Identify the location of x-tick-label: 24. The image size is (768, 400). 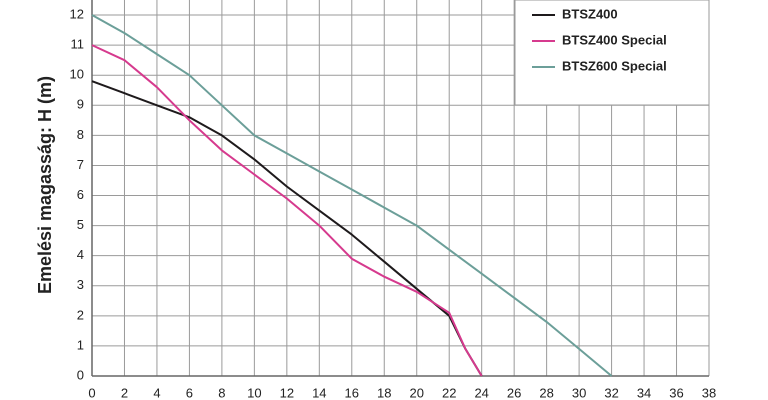
(481, 392).